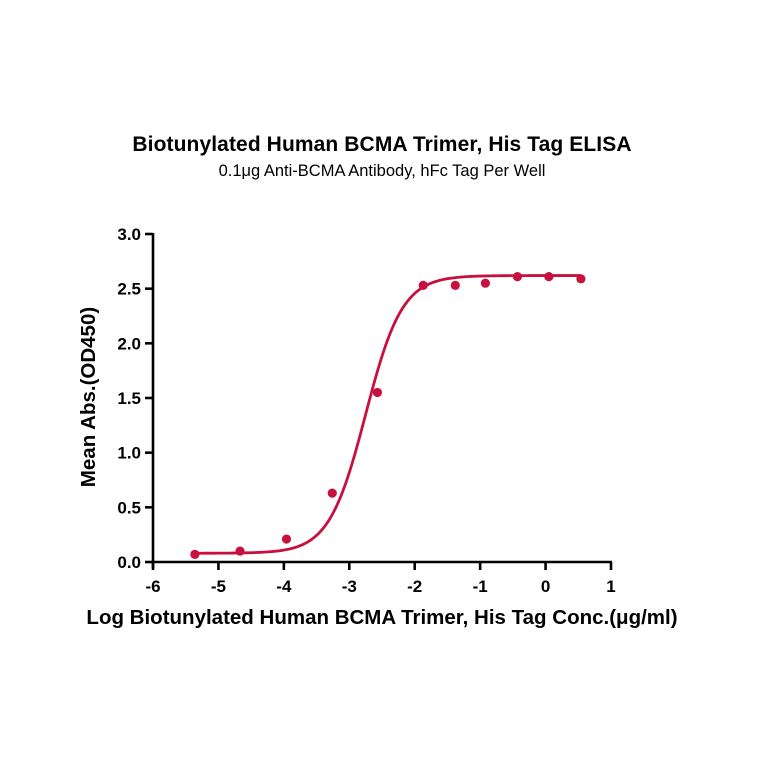 The height and width of the screenshot is (764, 764). I want to click on x-tick-label: -3, so click(349, 586).